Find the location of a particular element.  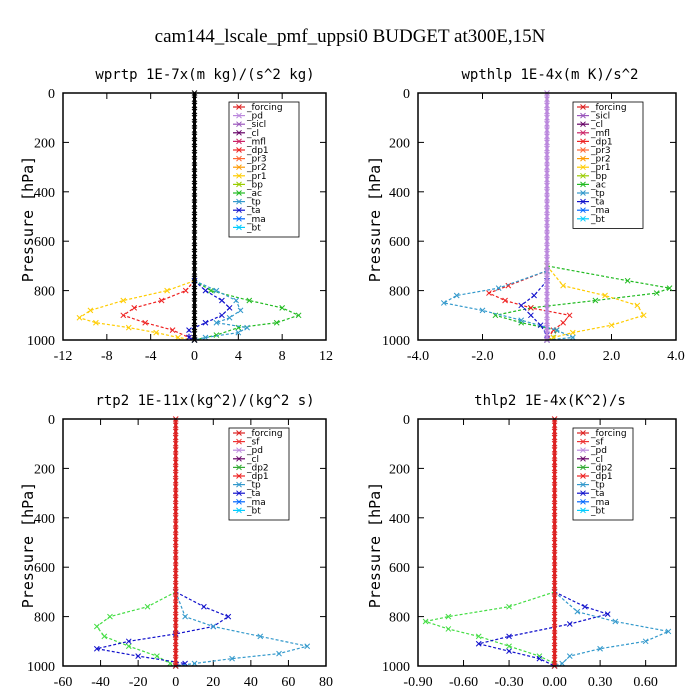

legend-label: _pd is located at coordinates (598, 451).